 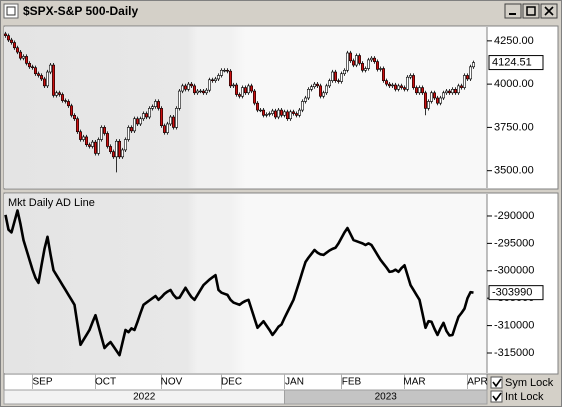 I want to click on x-tick-label: JAN, so click(x=294, y=382).